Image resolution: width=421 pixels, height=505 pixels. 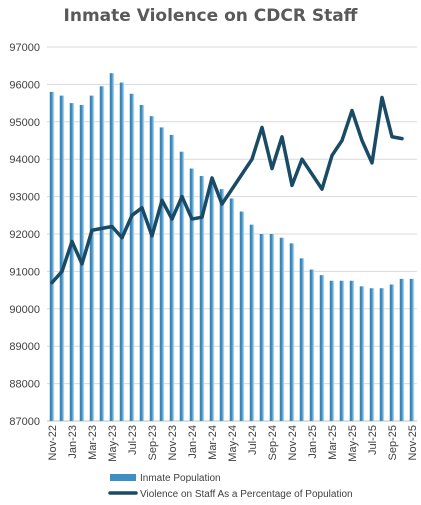 What do you see at coordinates (353, 443) in the screenshot?
I see `x-tick-label: May-25` at bounding box center [353, 443].